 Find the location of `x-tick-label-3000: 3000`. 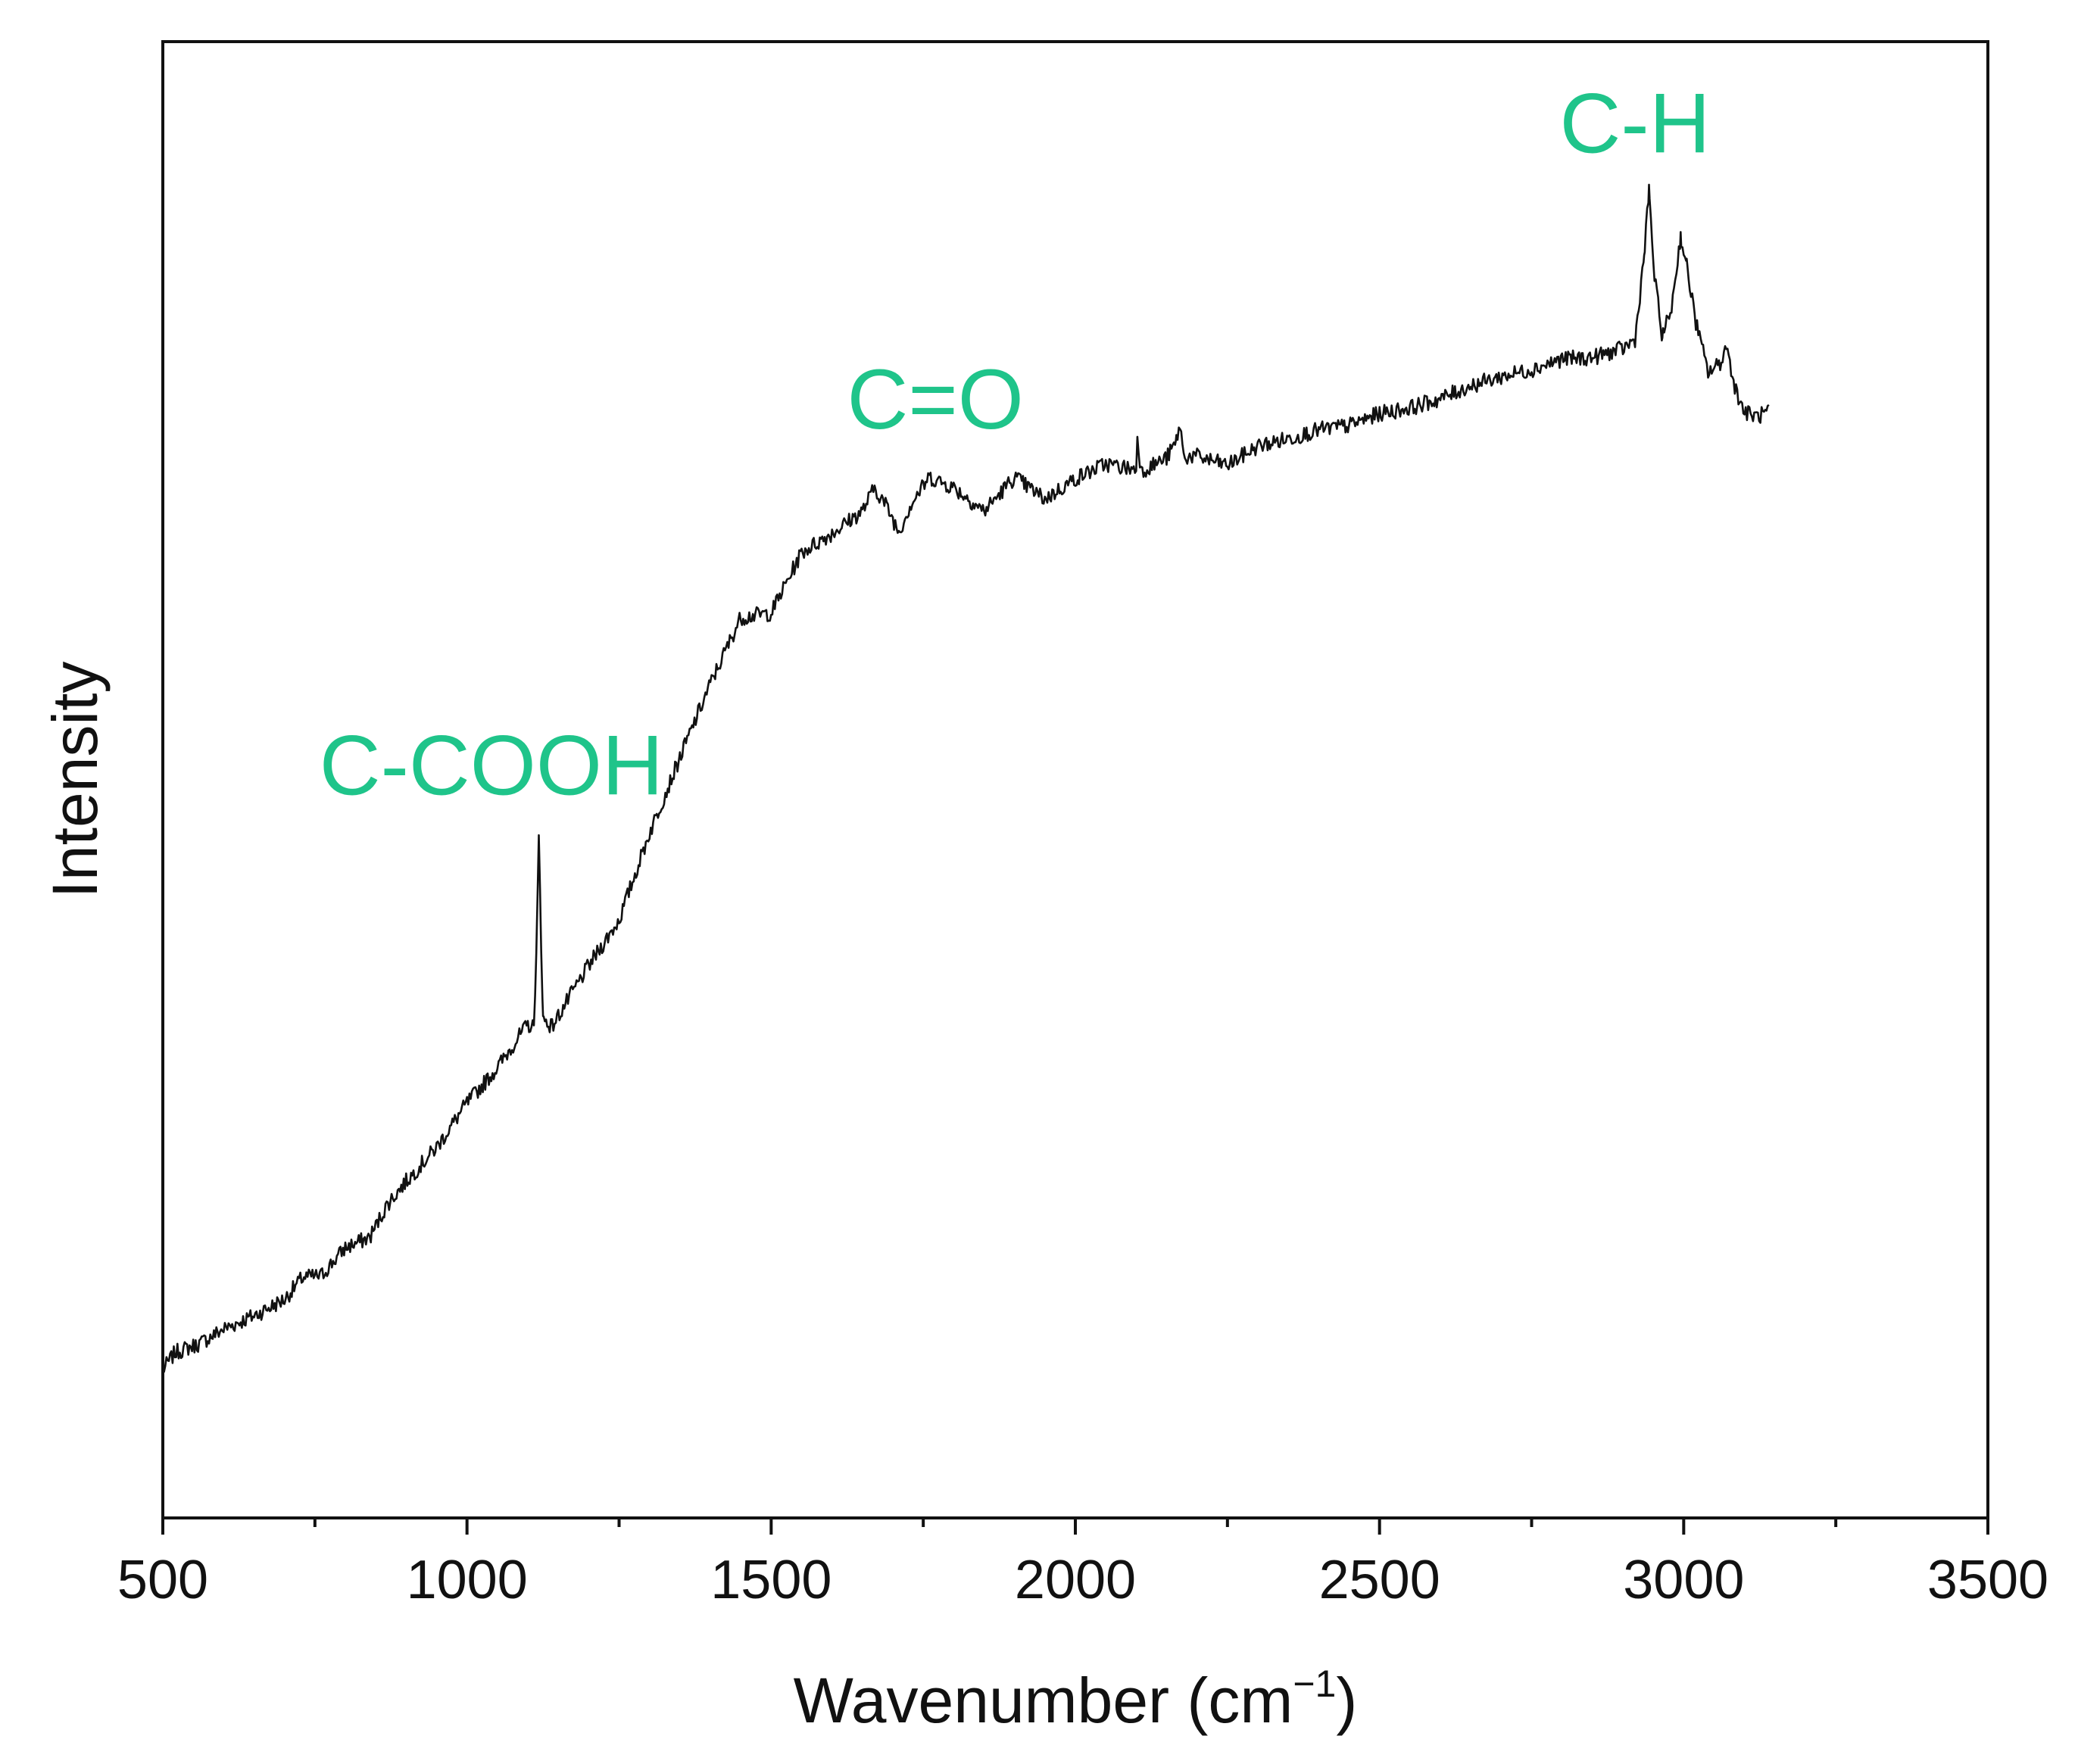

x-tick-label-3000: 3000 is located at coordinates (1683, 1580).